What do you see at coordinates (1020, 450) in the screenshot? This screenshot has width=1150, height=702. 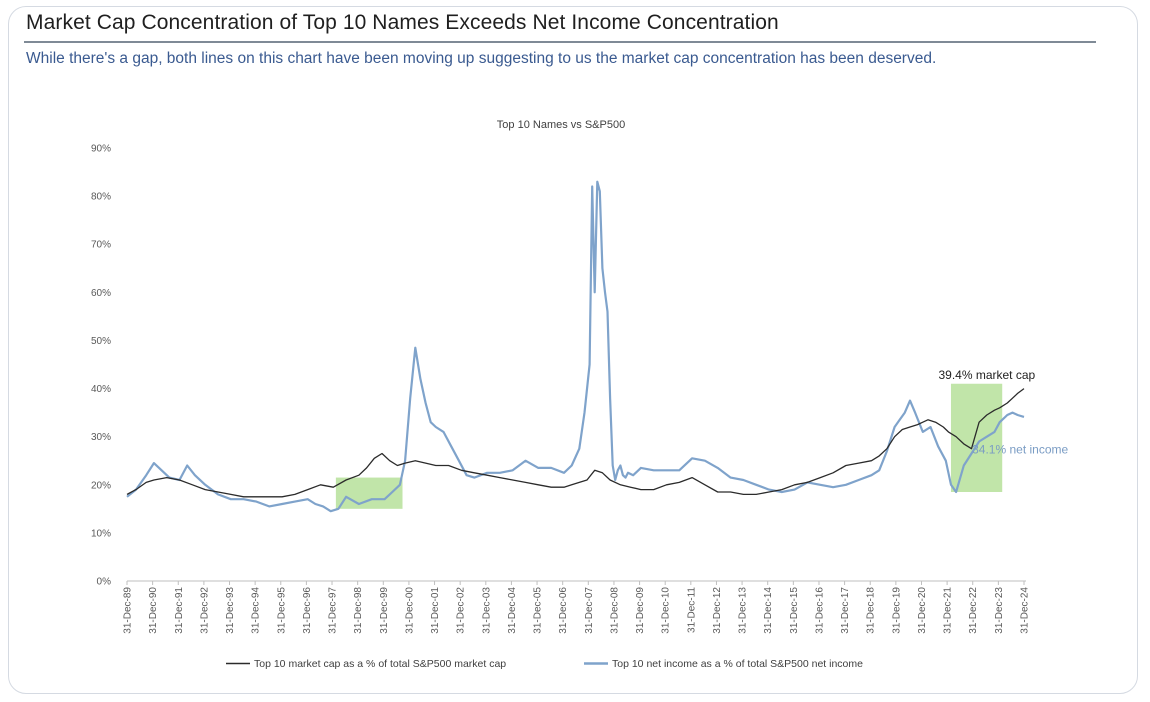 I see `net-income-annotation: 34.1% net income` at bounding box center [1020, 450].